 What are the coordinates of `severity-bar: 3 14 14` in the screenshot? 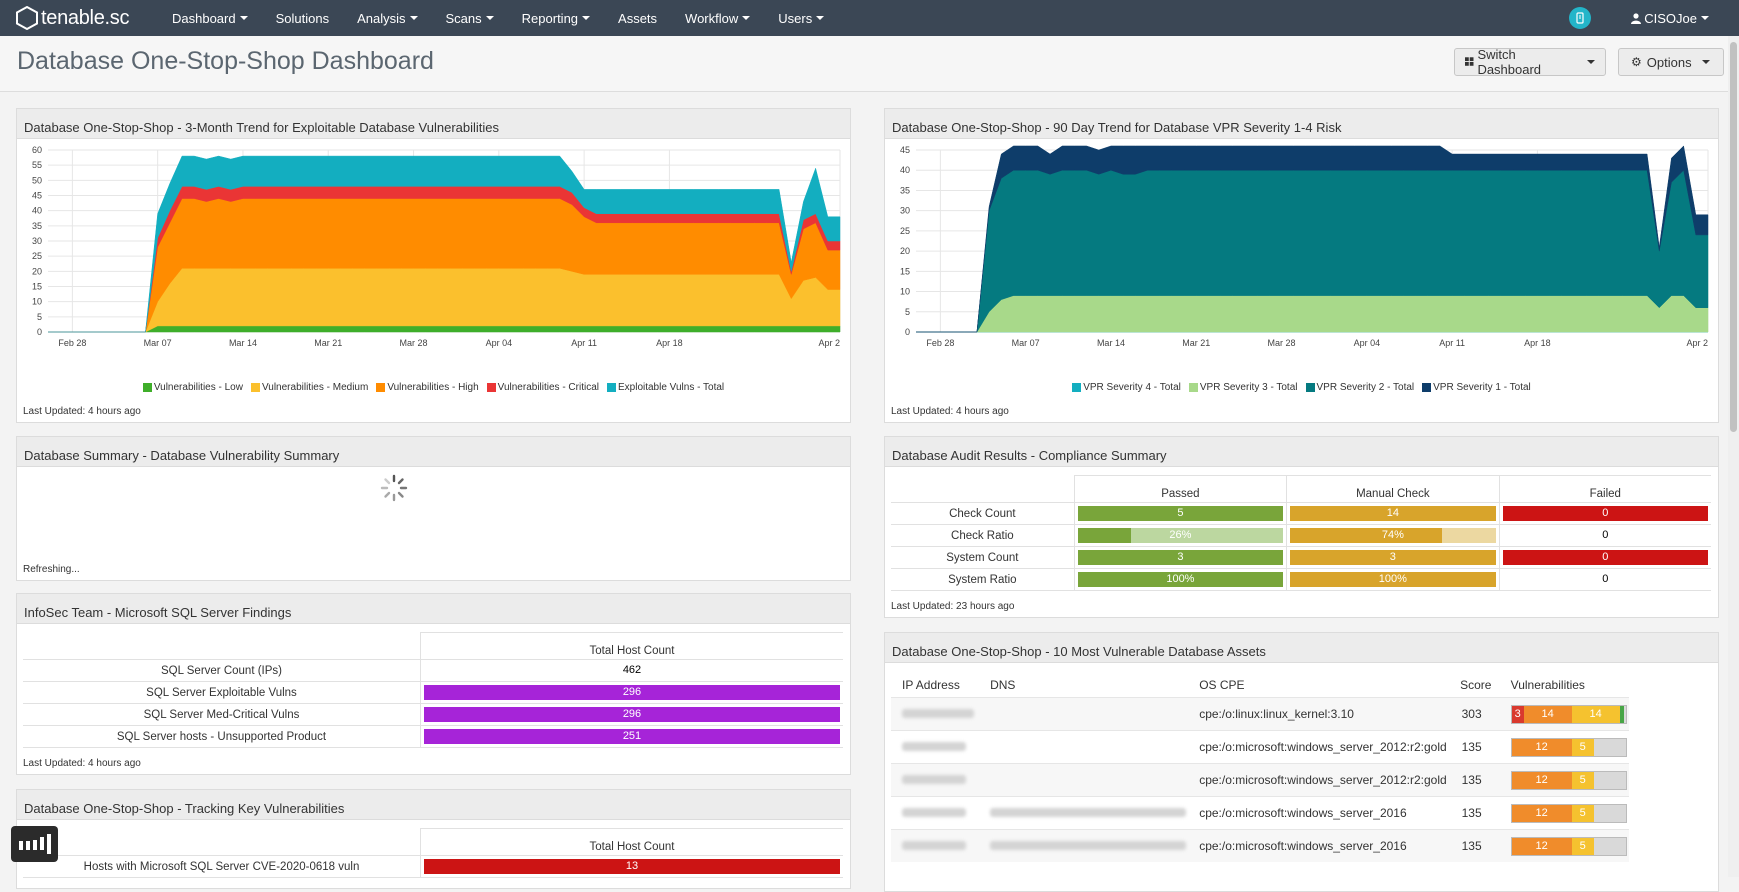 It's located at (1568, 714).